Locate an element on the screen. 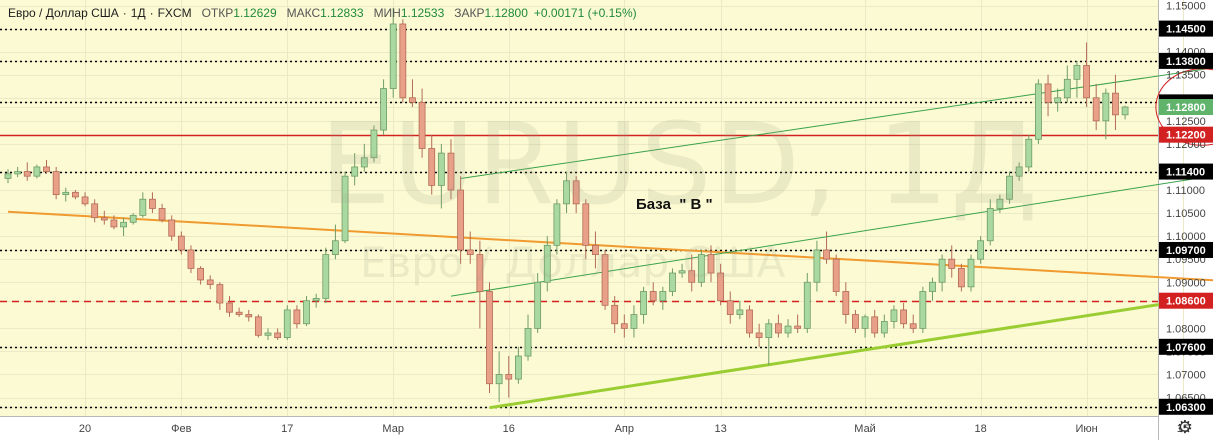  time-tick-label: Июн is located at coordinates (1086, 429).